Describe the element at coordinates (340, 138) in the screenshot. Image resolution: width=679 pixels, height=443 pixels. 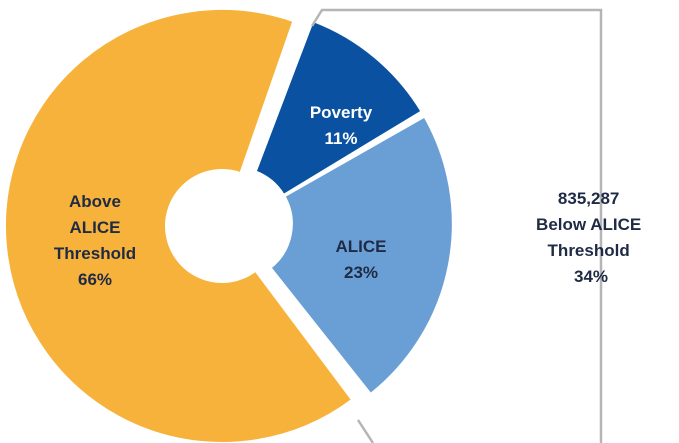
I see `slice-percent: 11%` at that location.